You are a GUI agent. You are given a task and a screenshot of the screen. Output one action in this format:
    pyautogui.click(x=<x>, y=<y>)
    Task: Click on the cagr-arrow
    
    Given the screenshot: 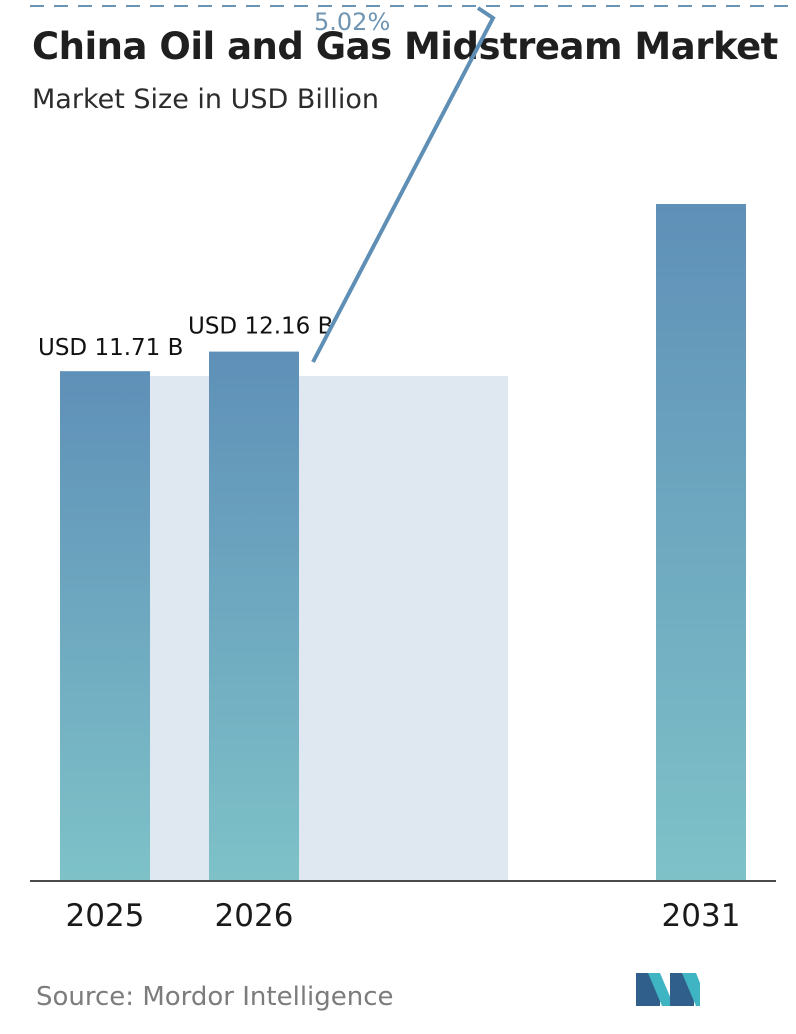 What is the action you would take?
    pyautogui.click(x=403, y=184)
    